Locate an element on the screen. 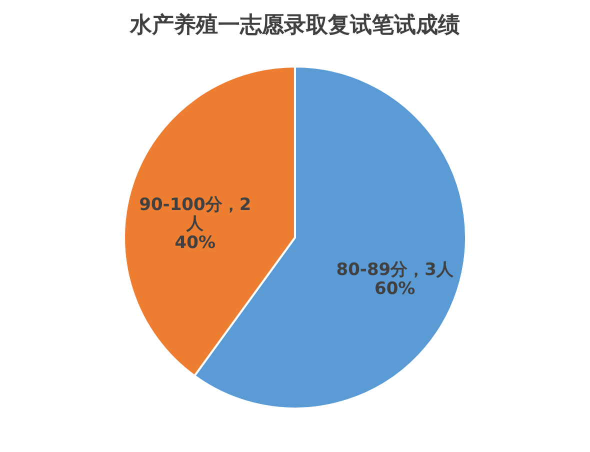 This screenshot has height=452, width=590. slice-label: 90-100分，2 人 40% is located at coordinates (195, 224).